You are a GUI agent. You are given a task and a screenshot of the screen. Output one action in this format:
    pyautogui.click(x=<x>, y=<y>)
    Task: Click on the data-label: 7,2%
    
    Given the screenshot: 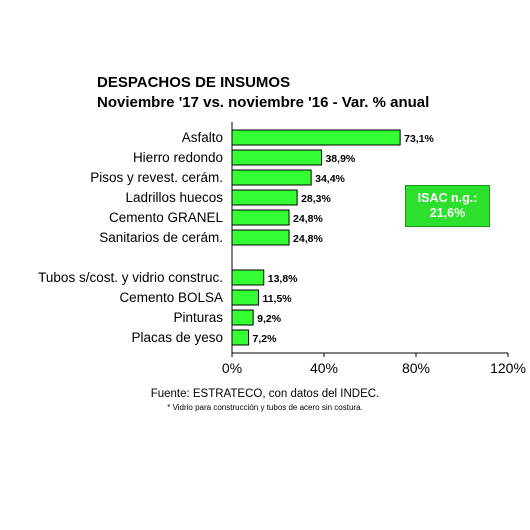 What is the action you would take?
    pyautogui.click(x=265, y=339)
    